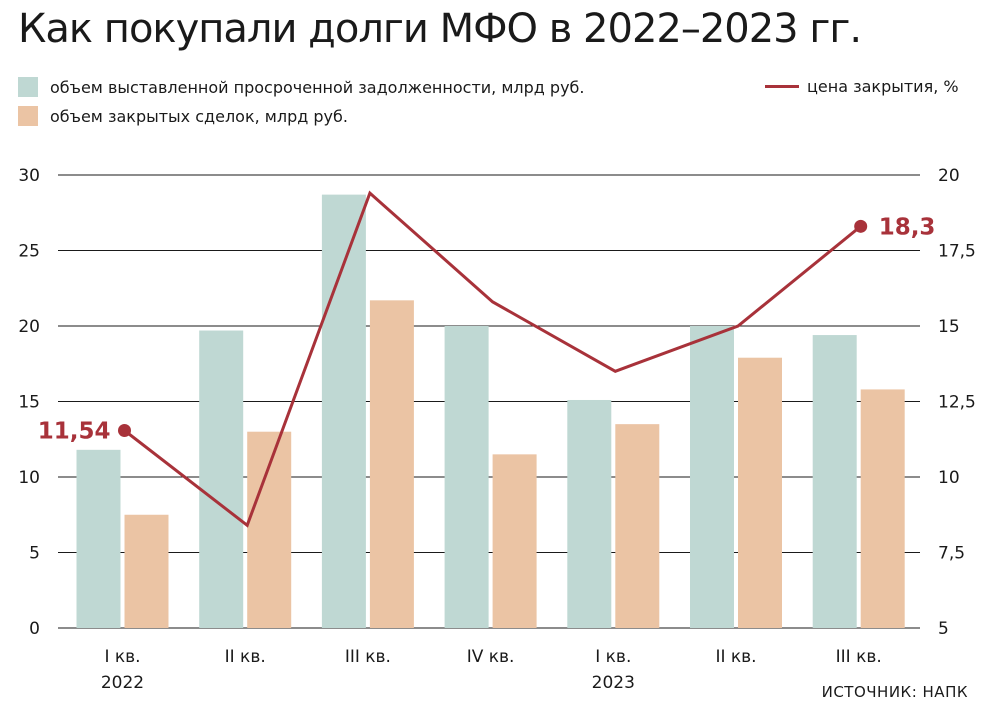 The height and width of the screenshot is (714, 990). I want to click on y-right-tick-label: 5, so click(943, 629).